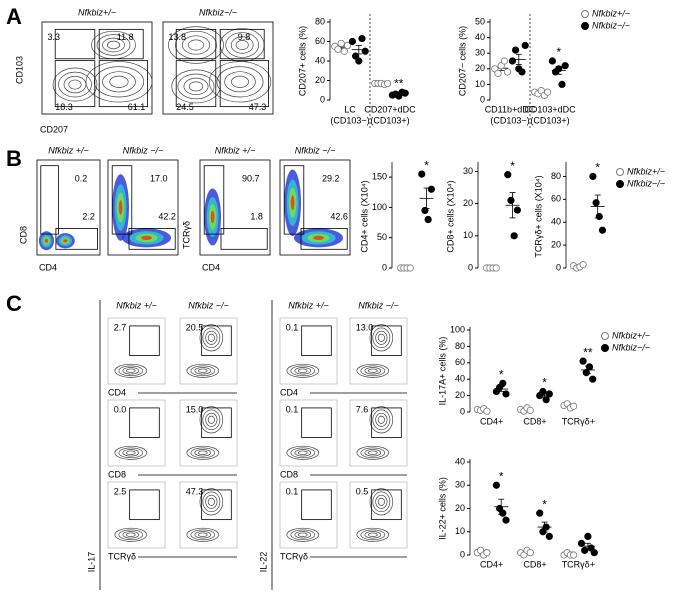  I want to click on y-tick-label: 0, so click(384, 267).